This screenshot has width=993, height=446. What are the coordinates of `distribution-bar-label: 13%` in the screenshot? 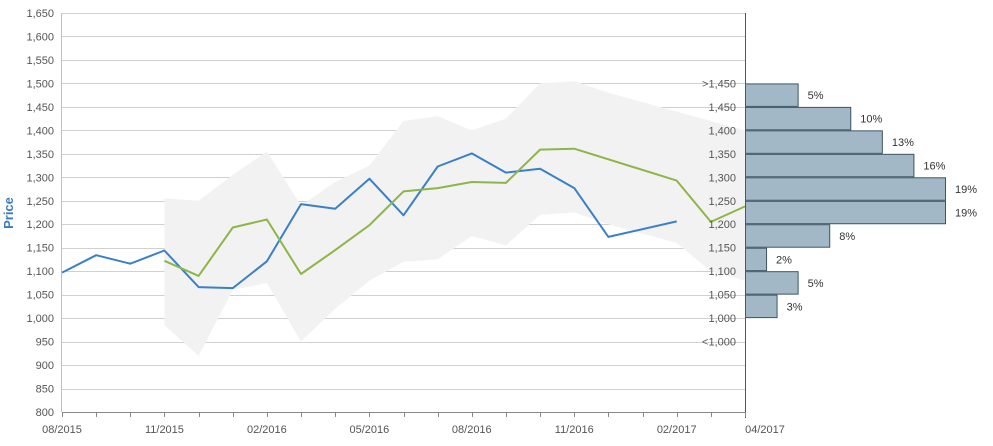 It's located at (903, 143).